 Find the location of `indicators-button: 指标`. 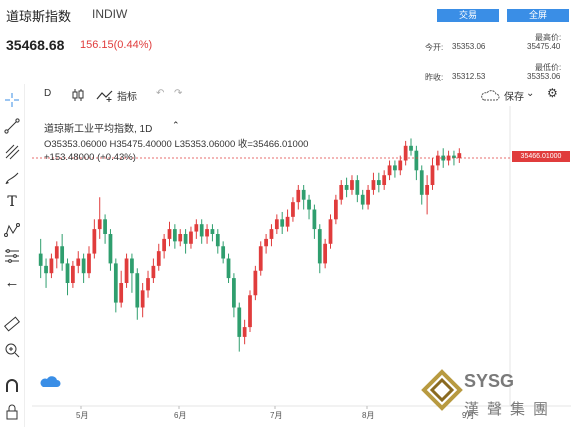

indicators-button: 指标 is located at coordinates (127, 97).